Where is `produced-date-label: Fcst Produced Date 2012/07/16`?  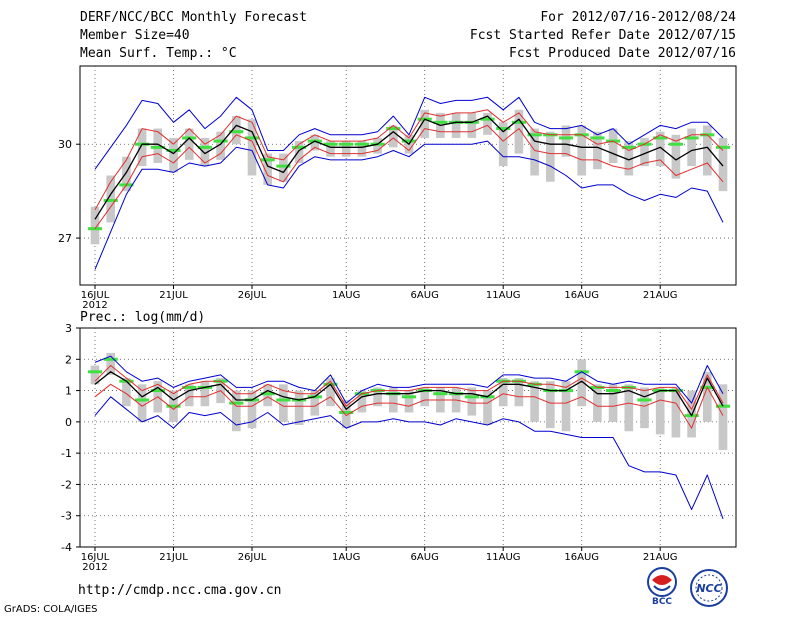 produced-date-label: Fcst Produced Date 2012/07/16 is located at coordinates (622, 53).